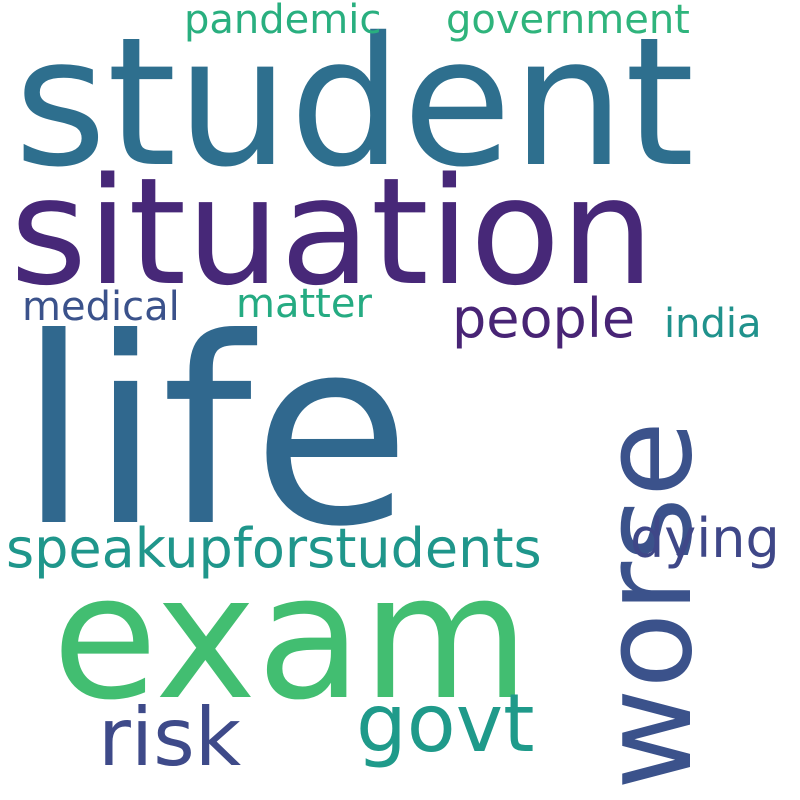 The width and height of the screenshot is (800, 800). I want to click on word-dying: dying, so click(705, 538).